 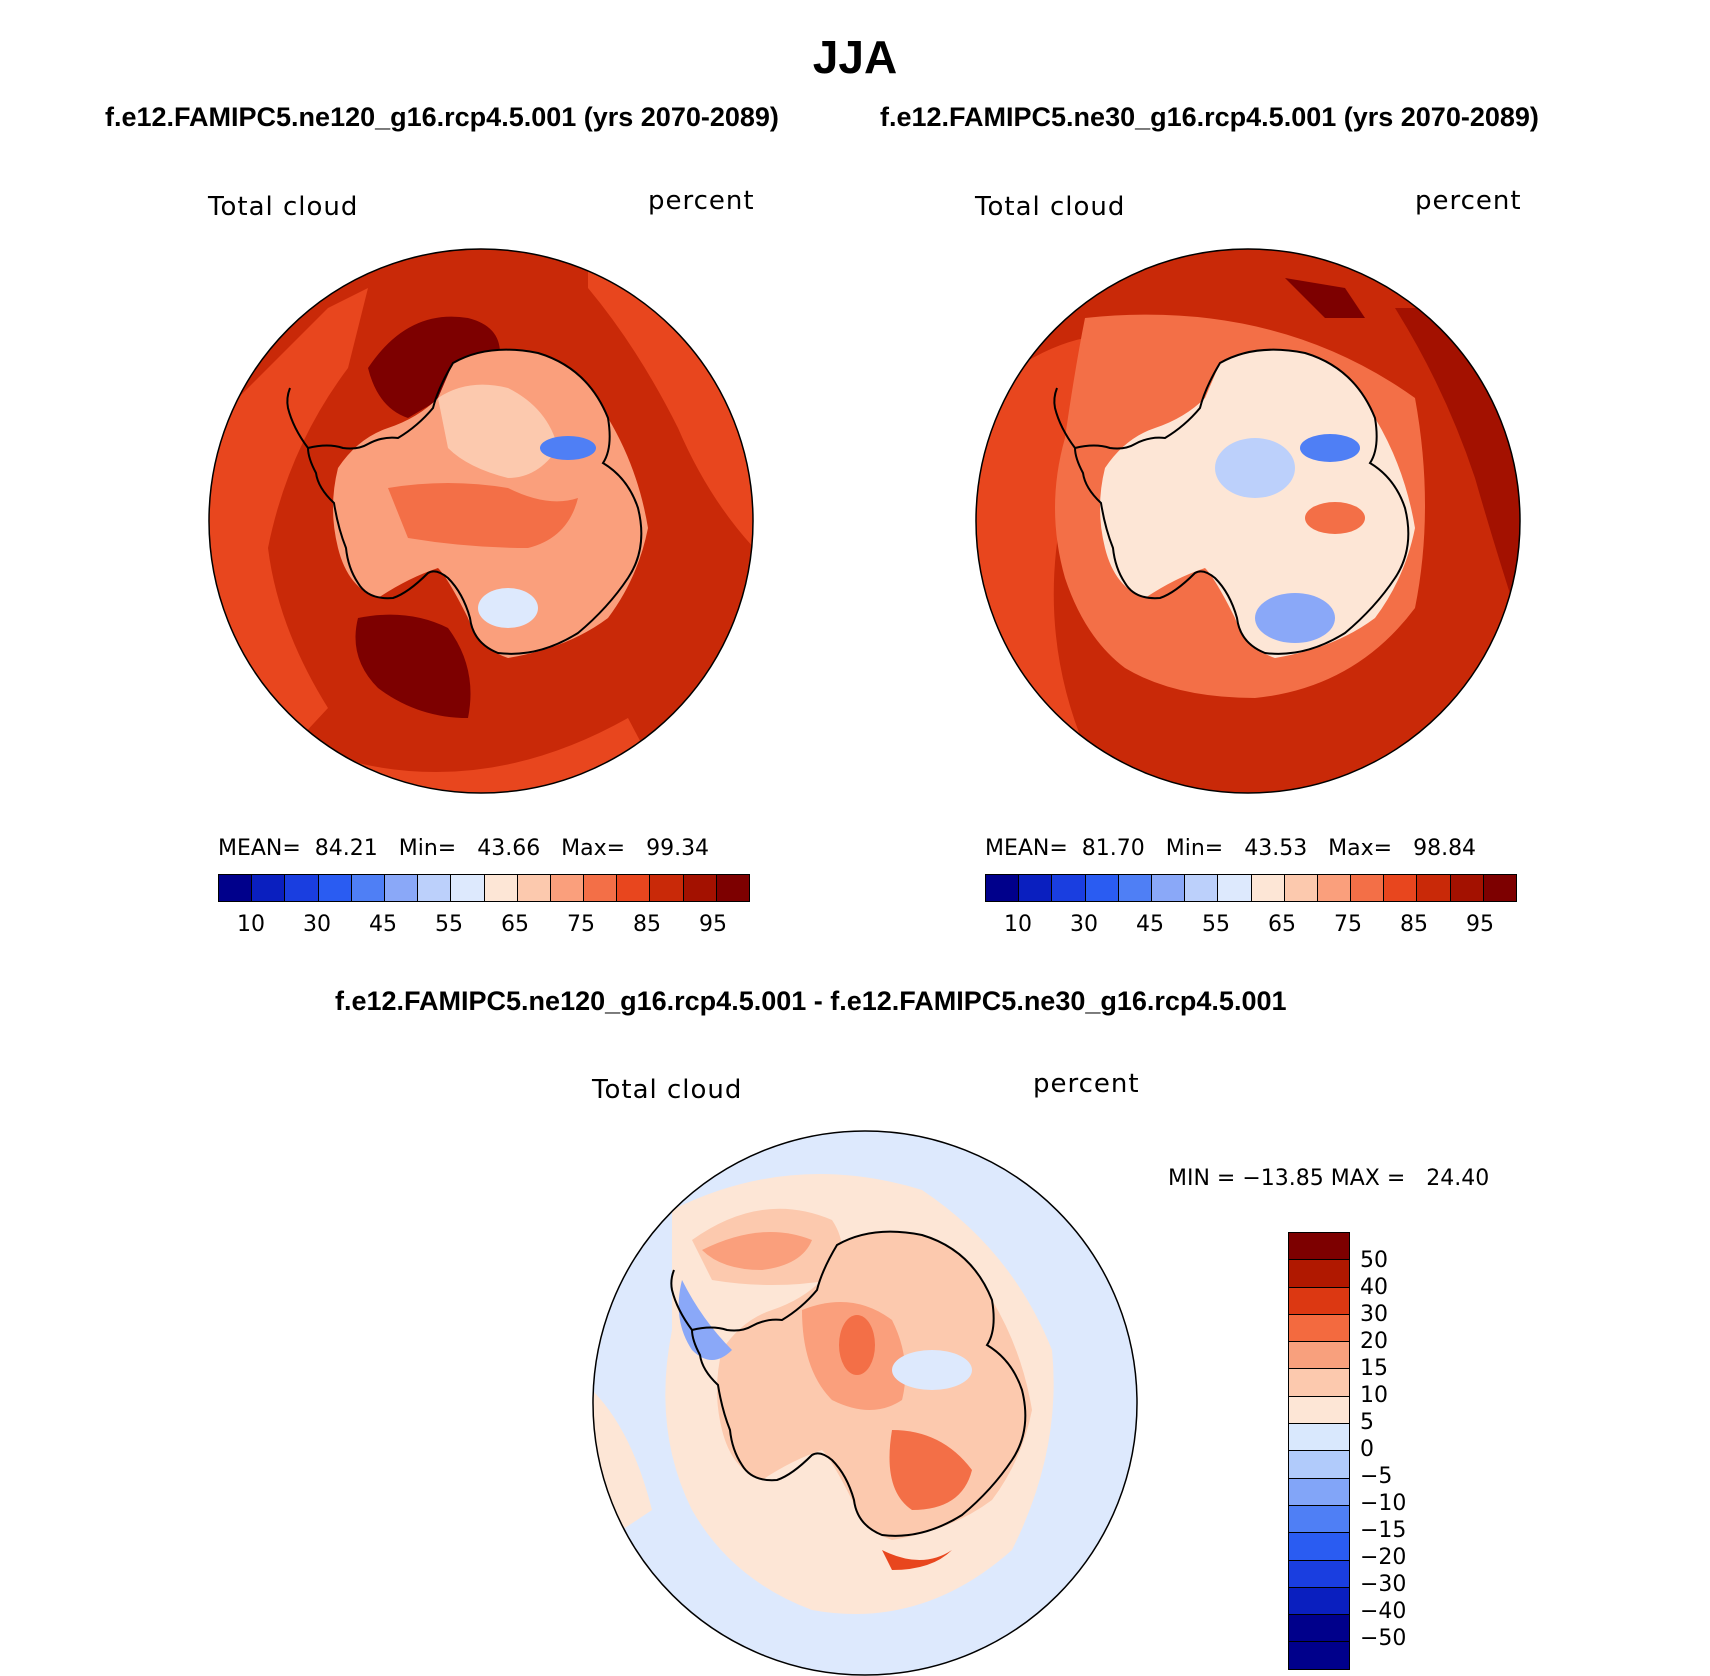 I want to click on right-units-label: percent, so click(x=1468, y=201).